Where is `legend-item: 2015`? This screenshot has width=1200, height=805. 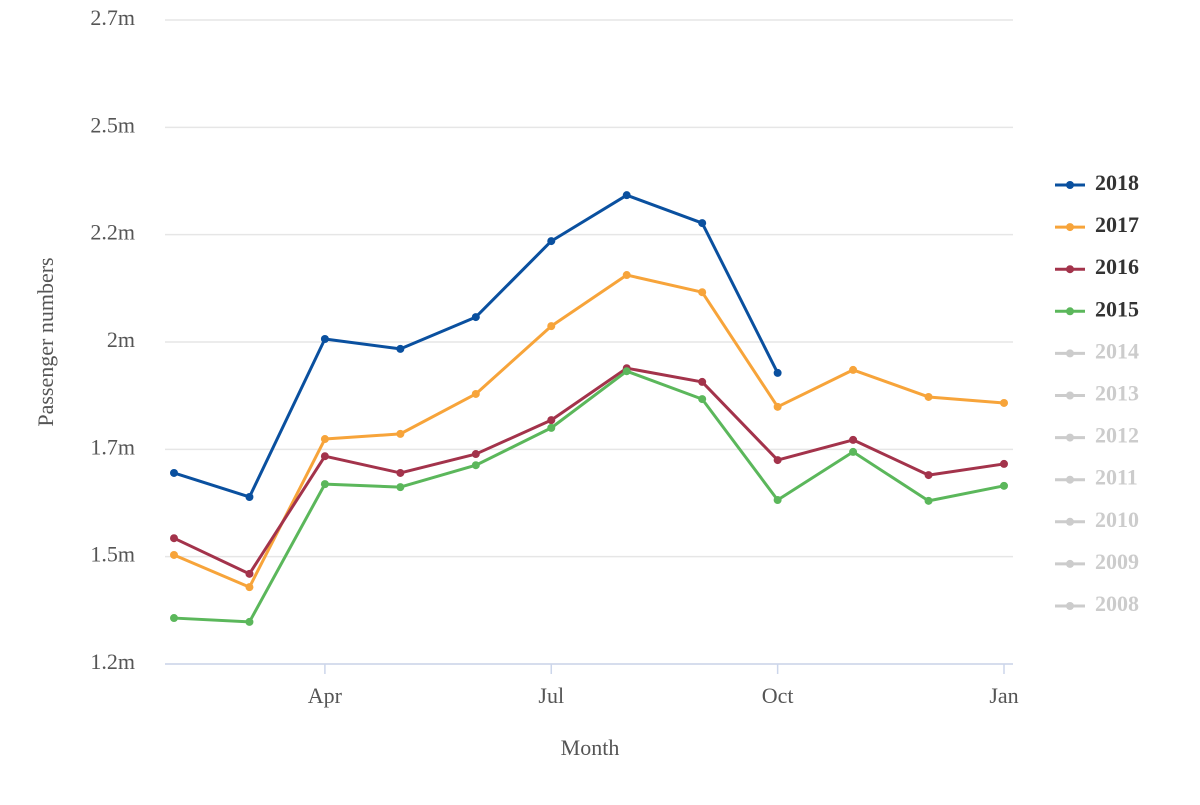
legend-item: 2015 is located at coordinates (1097, 308).